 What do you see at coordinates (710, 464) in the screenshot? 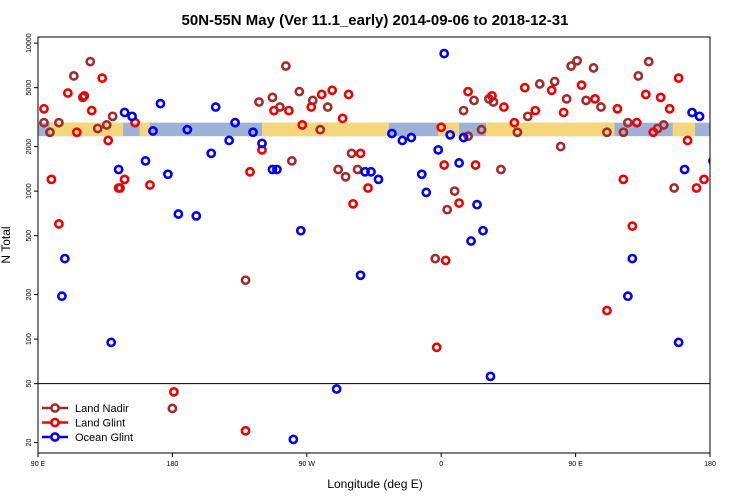
I see `x-tick-label: 180` at bounding box center [710, 464].